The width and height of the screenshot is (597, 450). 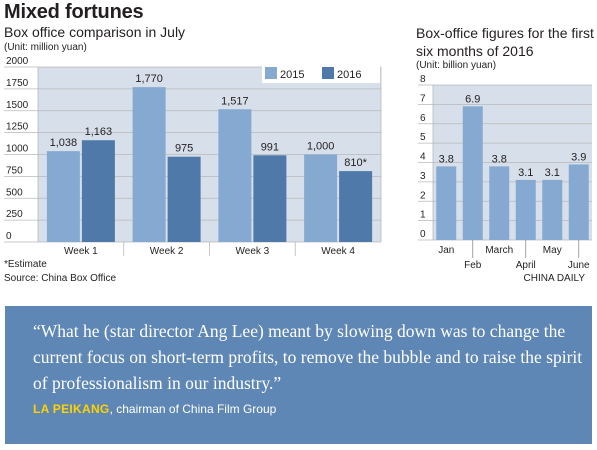 What do you see at coordinates (9, 236) in the screenshot?
I see `left-y-tick-label: 0` at bounding box center [9, 236].